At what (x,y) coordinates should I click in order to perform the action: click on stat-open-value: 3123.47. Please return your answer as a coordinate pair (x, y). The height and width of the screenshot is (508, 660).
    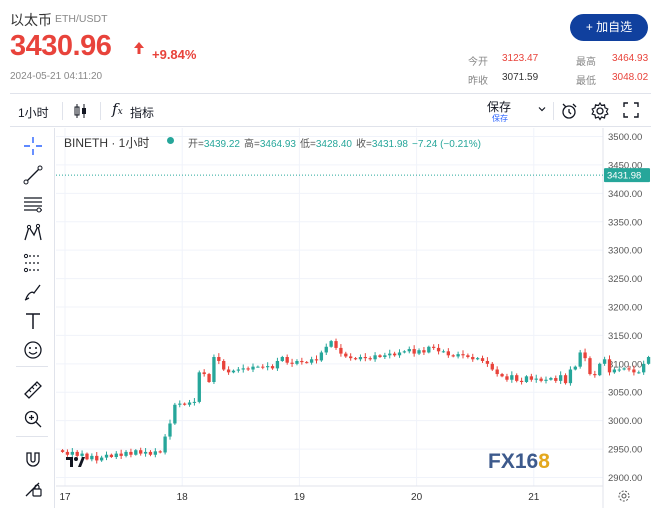
    Looking at the image, I should click on (520, 58).